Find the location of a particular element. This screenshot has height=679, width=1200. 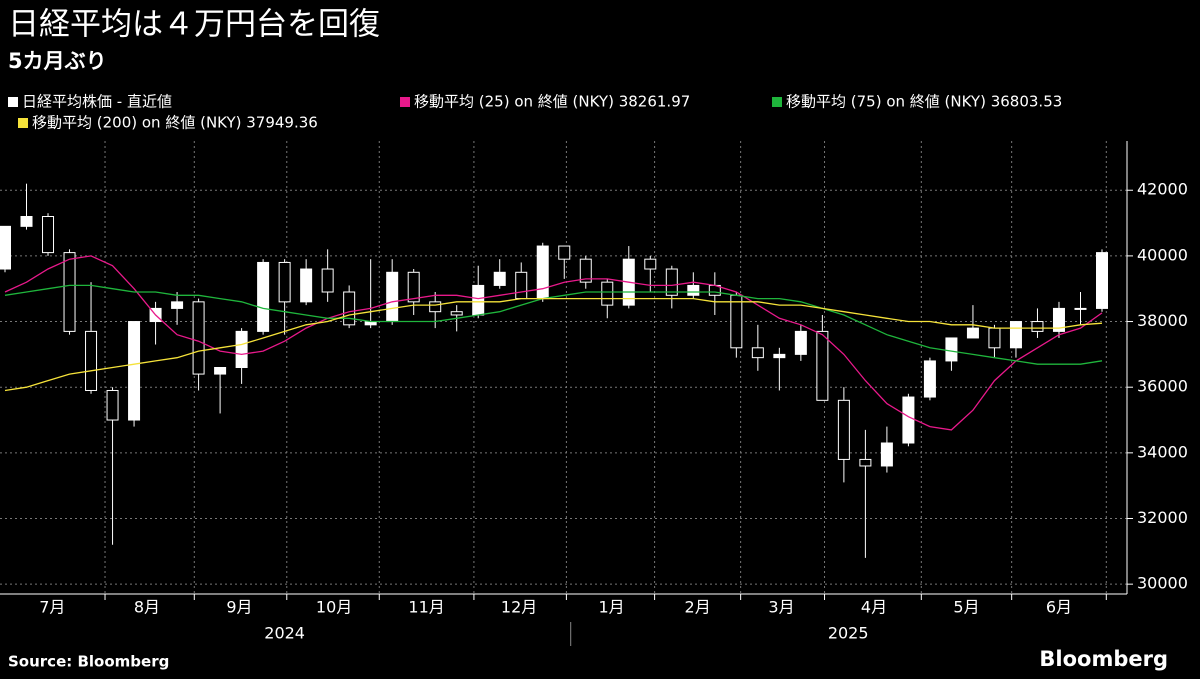

year-label: 2024 is located at coordinates (284, 633).